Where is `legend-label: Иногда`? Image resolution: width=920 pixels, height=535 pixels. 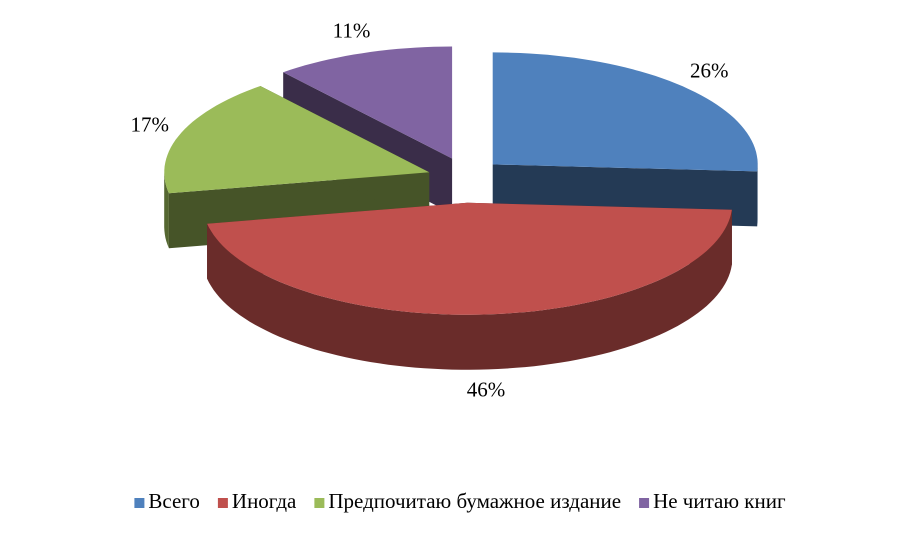
legend-label: Иногда is located at coordinates (264, 501).